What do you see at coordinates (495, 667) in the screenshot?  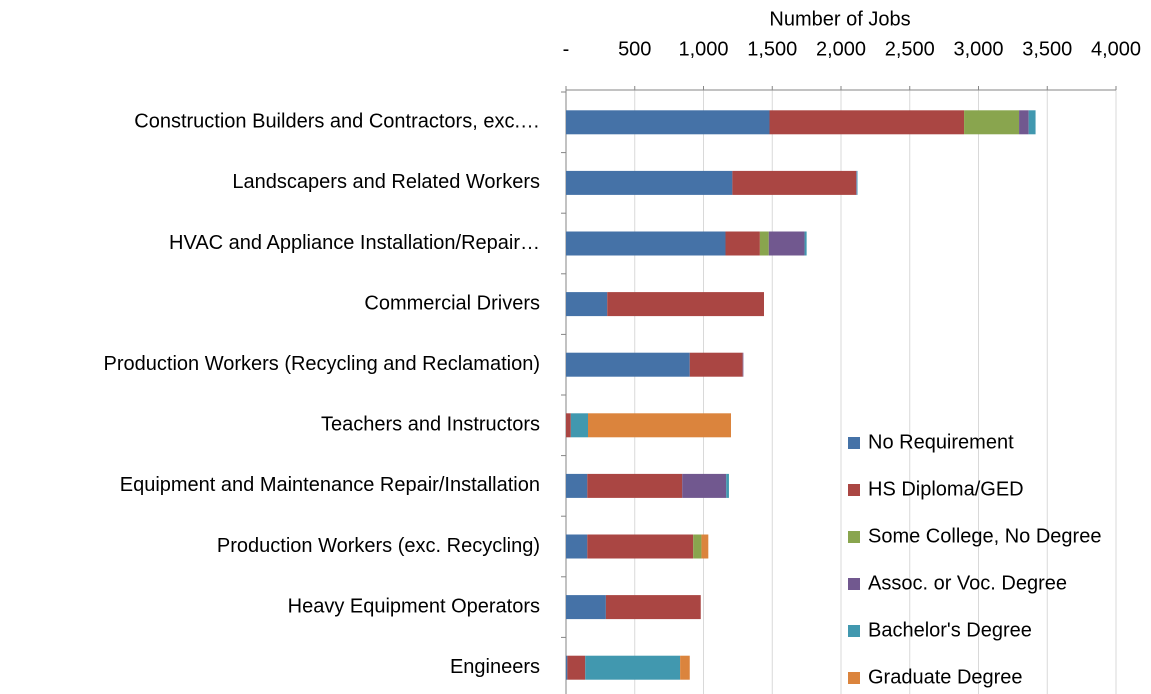 I see `y-tick-label: Engineers` at bounding box center [495, 667].